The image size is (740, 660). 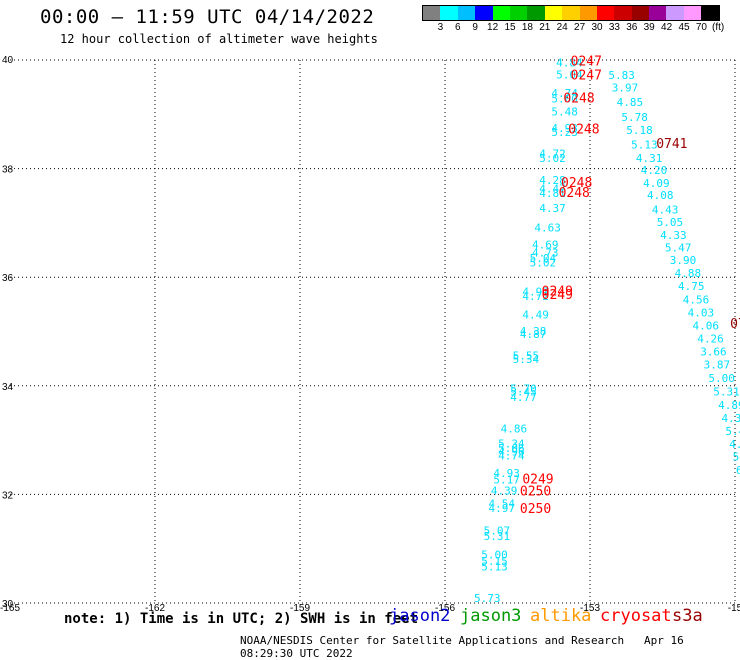 What do you see at coordinates (670, 222) in the screenshot?
I see `wave-height-label: 5.05` at bounding box center [670, 222].